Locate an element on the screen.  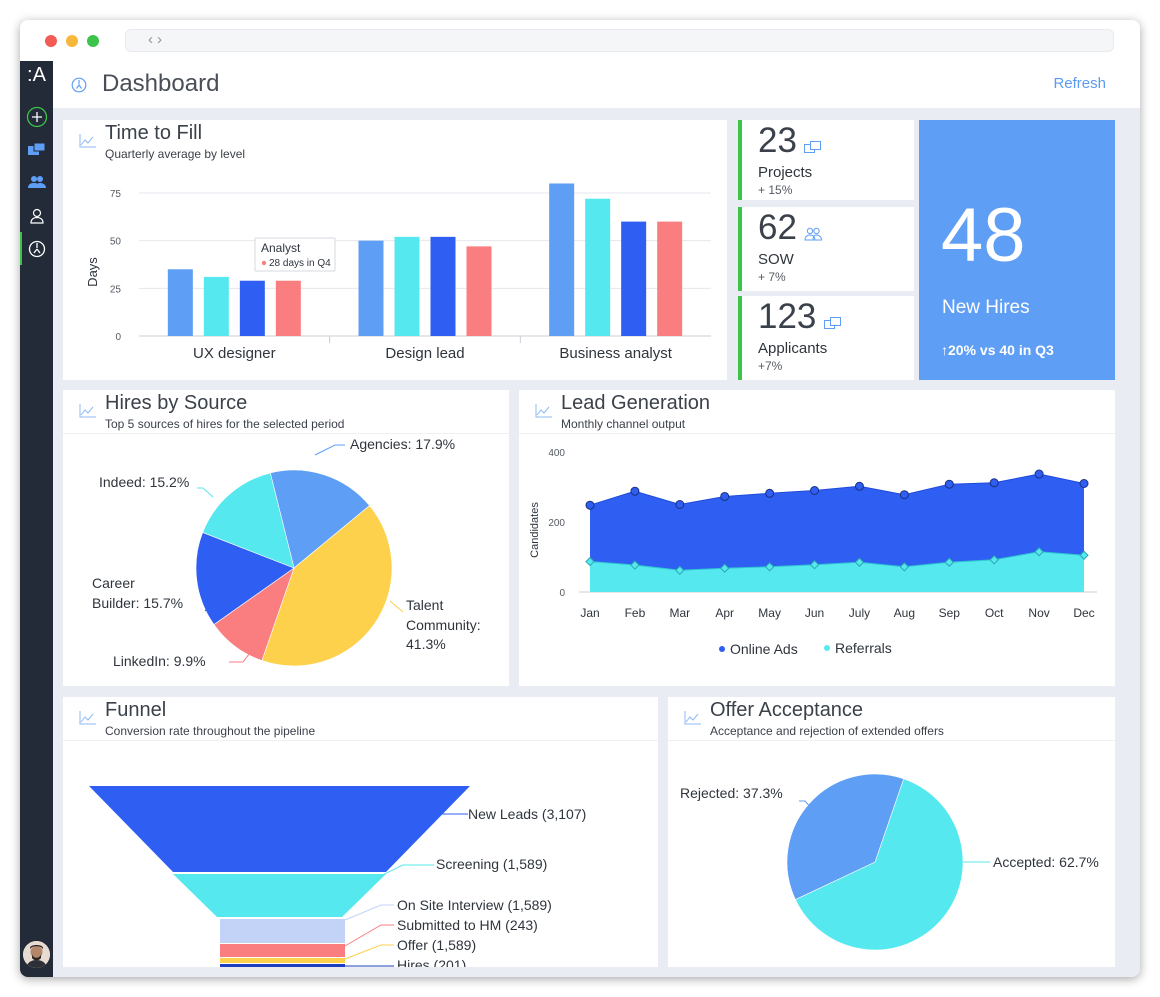
x-tick-label: Aug is located at coordinates (904, 613).